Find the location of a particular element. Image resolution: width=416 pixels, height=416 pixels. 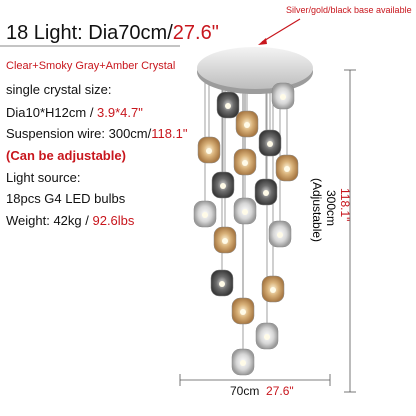

canopy is located at coordinates (255, 68).